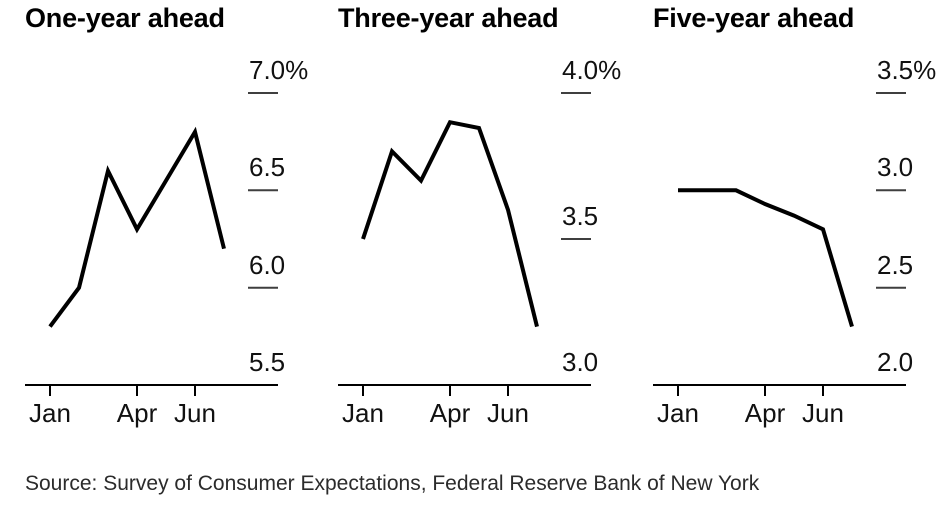  I want to click on panel-title: One-year ahead, so click(125, 18).